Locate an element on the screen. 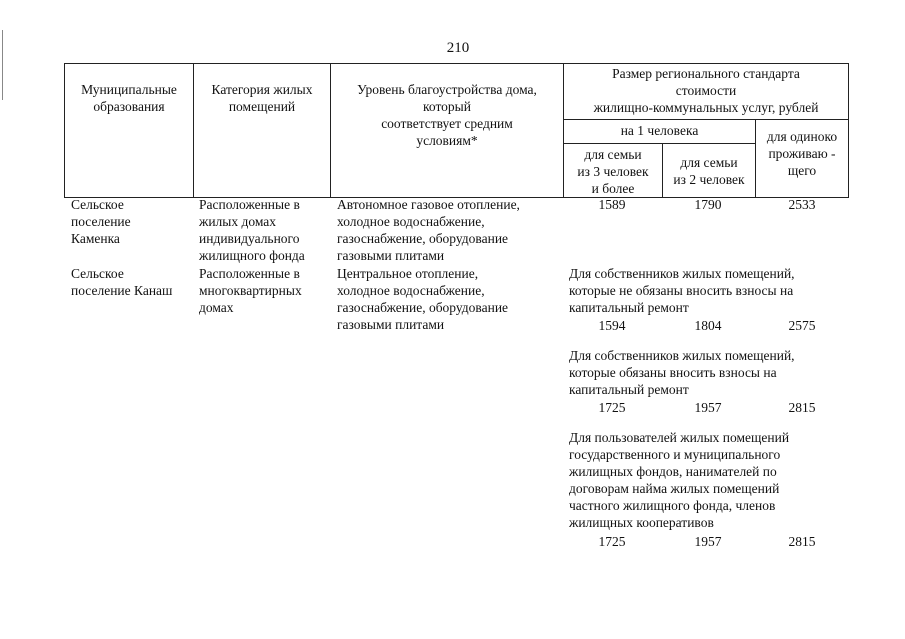 The width and height of the screenshot is (905, 639). header-text: условиям* is located at coordinates (447, 140).